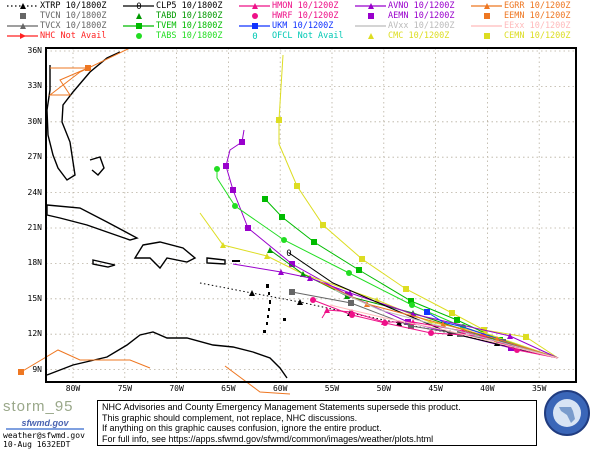 The width and height of the screenshot is (600, 450). I want to click on lon-label: 50W, so click(384, 388).